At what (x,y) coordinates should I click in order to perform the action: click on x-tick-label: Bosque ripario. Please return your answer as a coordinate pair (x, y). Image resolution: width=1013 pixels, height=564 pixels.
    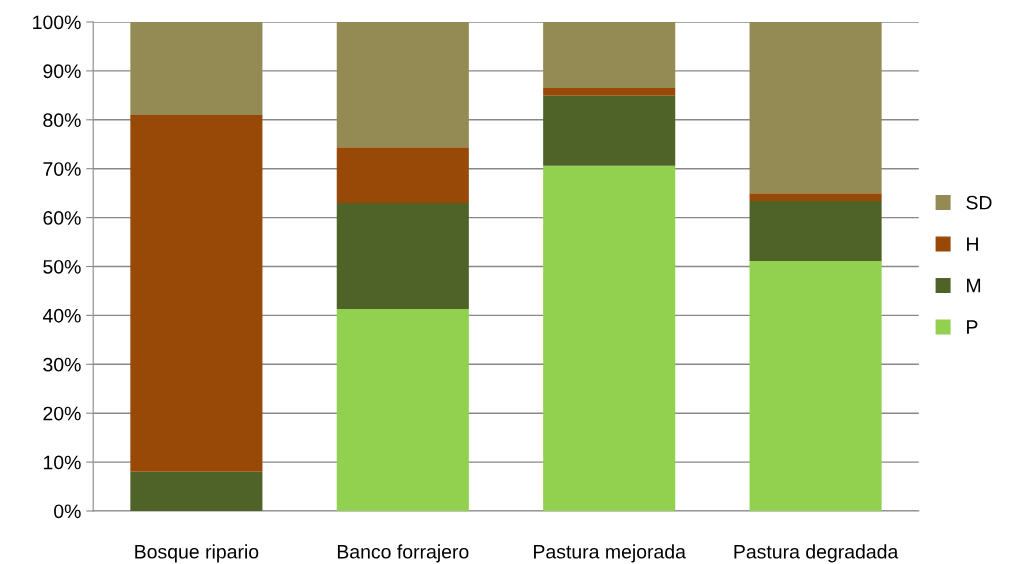
    Looking at the image, I should click on (197, 553).